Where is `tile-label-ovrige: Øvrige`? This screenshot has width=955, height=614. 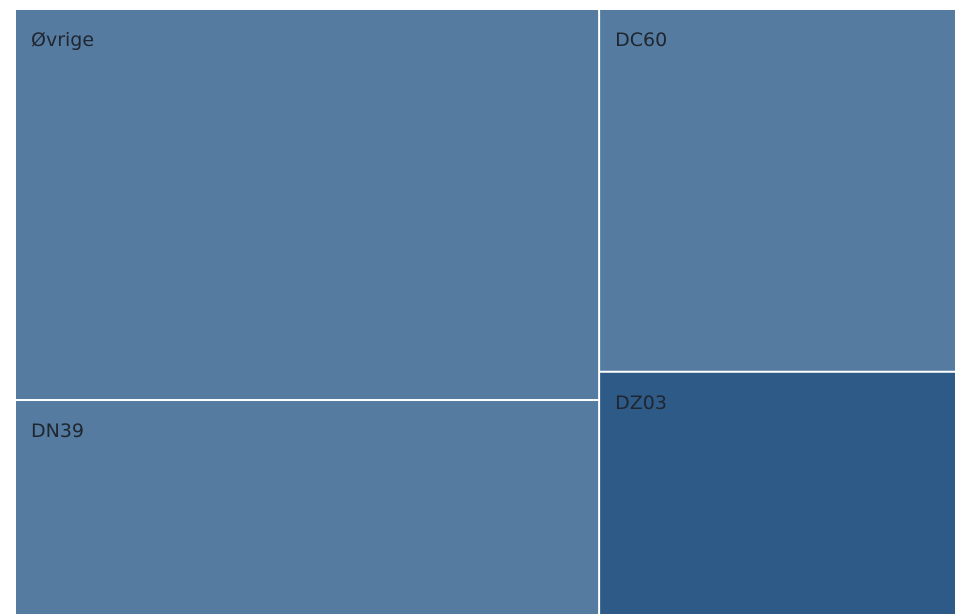
tile-label-ovrige: Øvrige is located at coordinates (62, 40).